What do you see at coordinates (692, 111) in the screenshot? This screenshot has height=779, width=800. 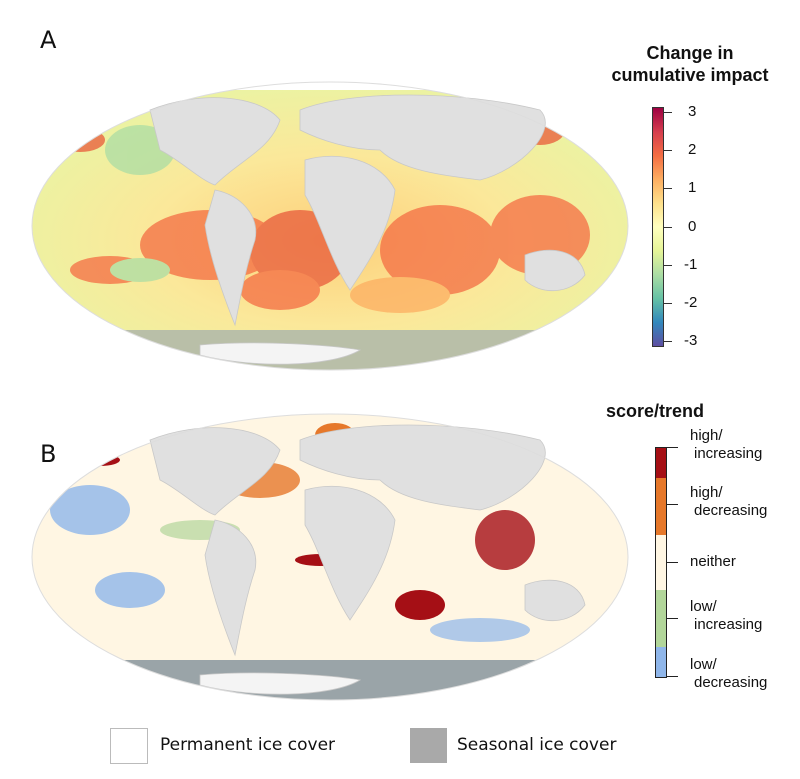 I see `colorbar-tick-label: 3` at bounding box center [692, 111].